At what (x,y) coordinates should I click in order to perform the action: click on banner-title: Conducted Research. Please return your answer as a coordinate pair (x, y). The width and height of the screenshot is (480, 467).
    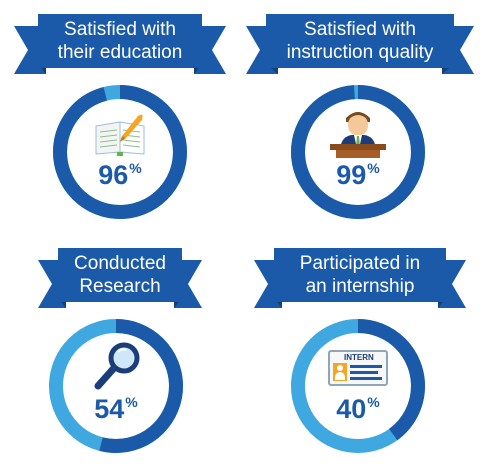
    Looking at the image, I should click on (120, 275).